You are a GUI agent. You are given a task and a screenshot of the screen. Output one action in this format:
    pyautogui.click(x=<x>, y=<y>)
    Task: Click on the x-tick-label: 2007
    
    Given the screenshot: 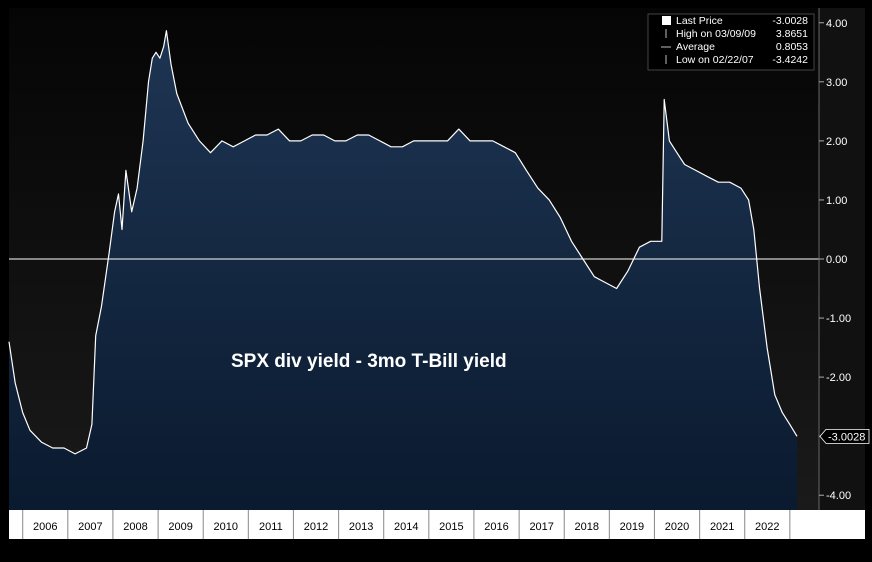 What is the action you would take?
    pyautogui.click(x=90, y=527)
    